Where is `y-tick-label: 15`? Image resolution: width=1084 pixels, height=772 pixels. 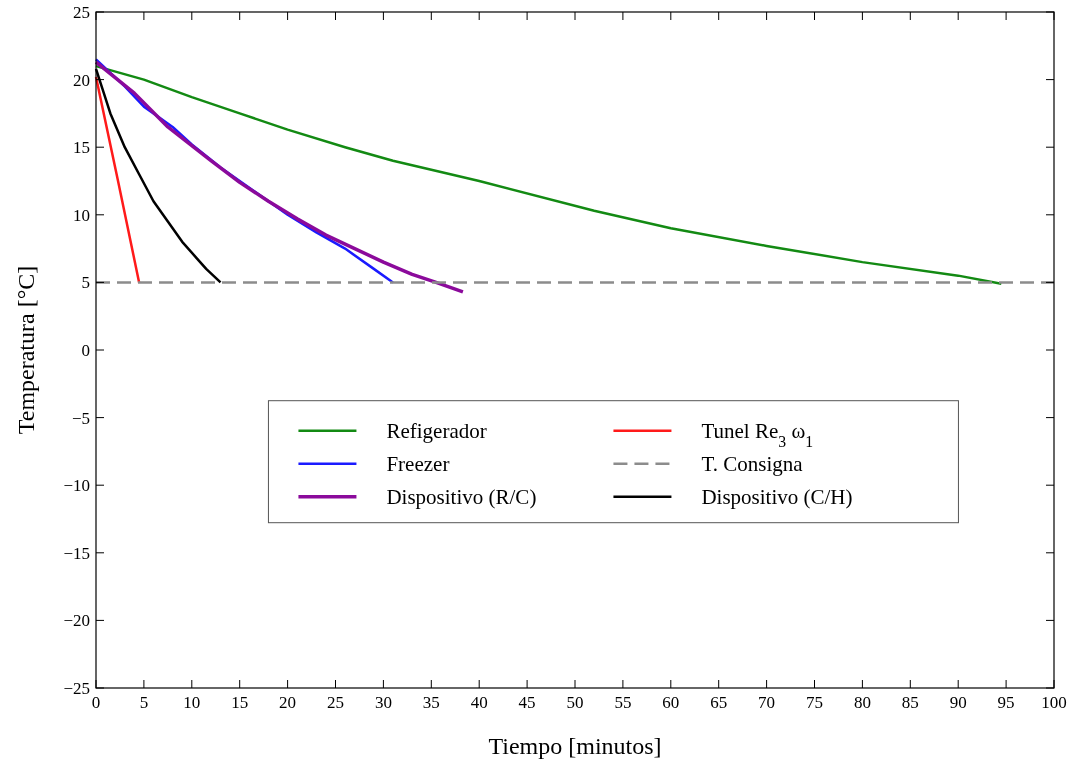
y-tick-label: 15 is located at coordinates (81, 148).